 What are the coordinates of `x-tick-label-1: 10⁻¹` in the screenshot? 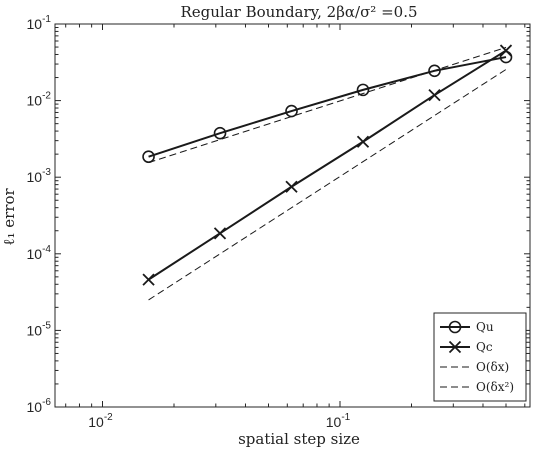 It's located at (338, 421).